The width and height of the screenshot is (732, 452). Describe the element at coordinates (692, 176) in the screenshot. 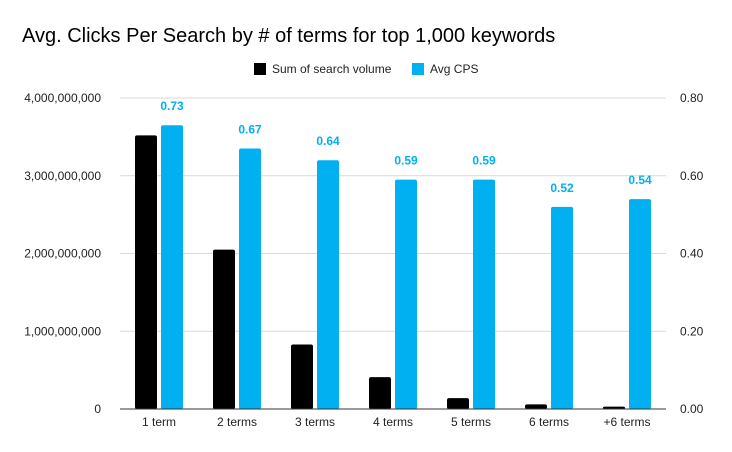

I see `right-tick-label: 0.60` at that location.